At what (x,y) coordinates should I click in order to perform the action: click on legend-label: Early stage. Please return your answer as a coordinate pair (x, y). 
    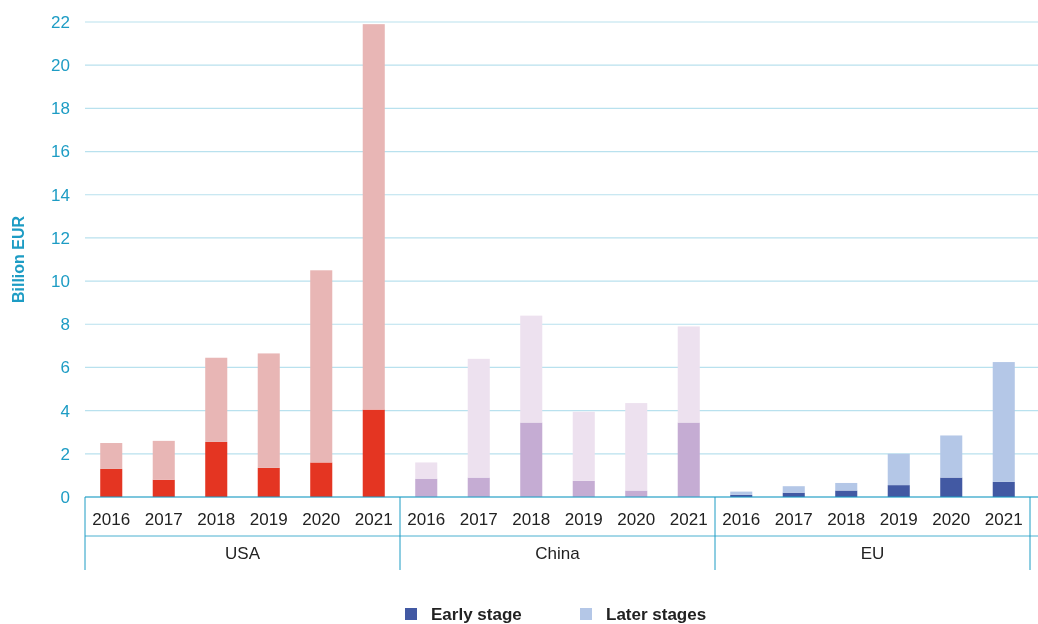
    Looking at the image, I should click on (476, 614).